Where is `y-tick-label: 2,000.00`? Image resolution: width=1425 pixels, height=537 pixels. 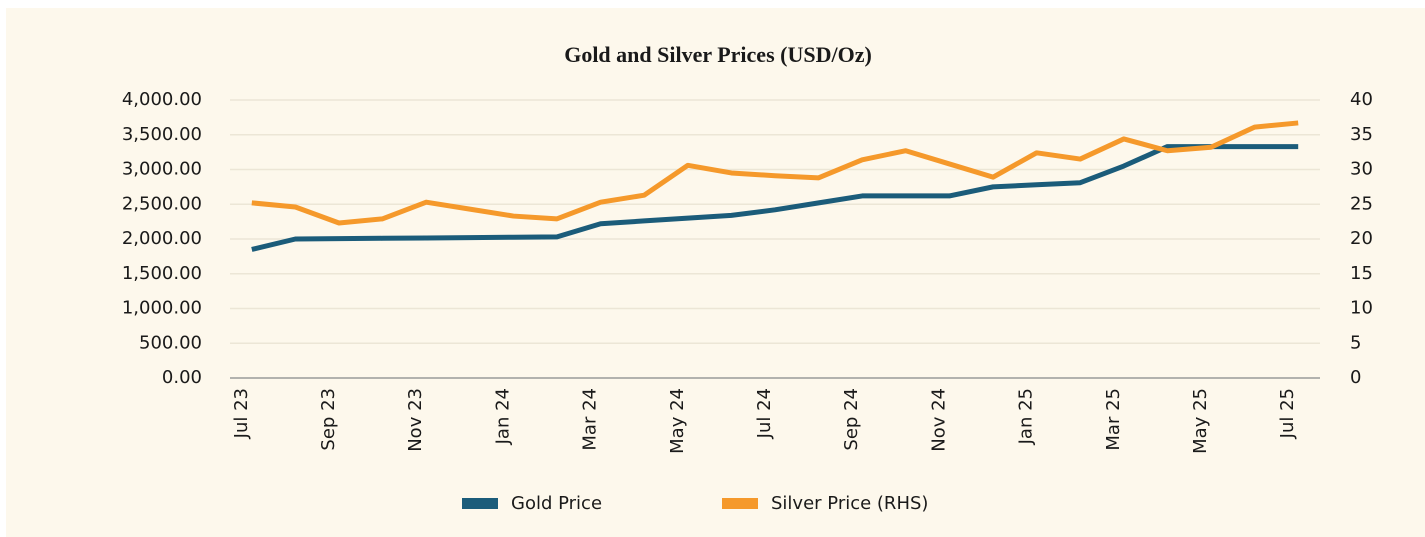
y-tick-label: 2,000.00 is located at coordinates (162, 238).